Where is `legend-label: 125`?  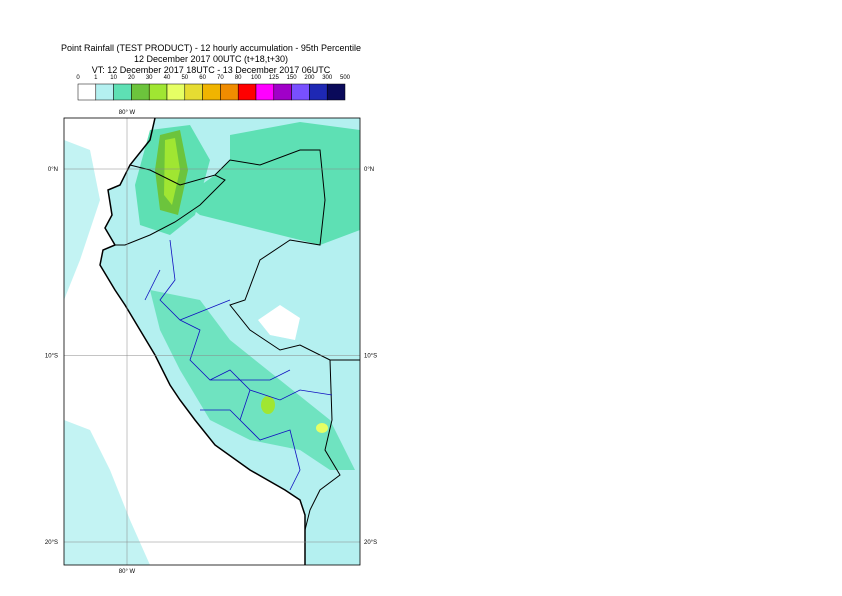
legend-label: 125 is located at coordinates (274, 78).